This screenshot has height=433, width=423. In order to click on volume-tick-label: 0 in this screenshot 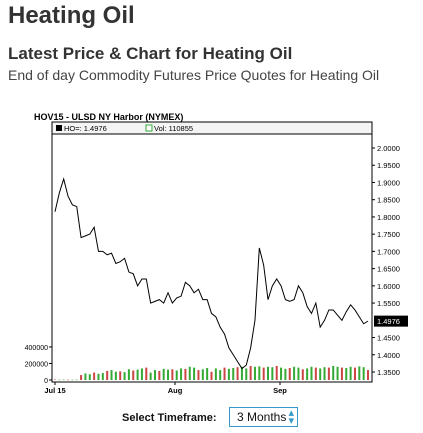, I will do `click(46, 381)`.